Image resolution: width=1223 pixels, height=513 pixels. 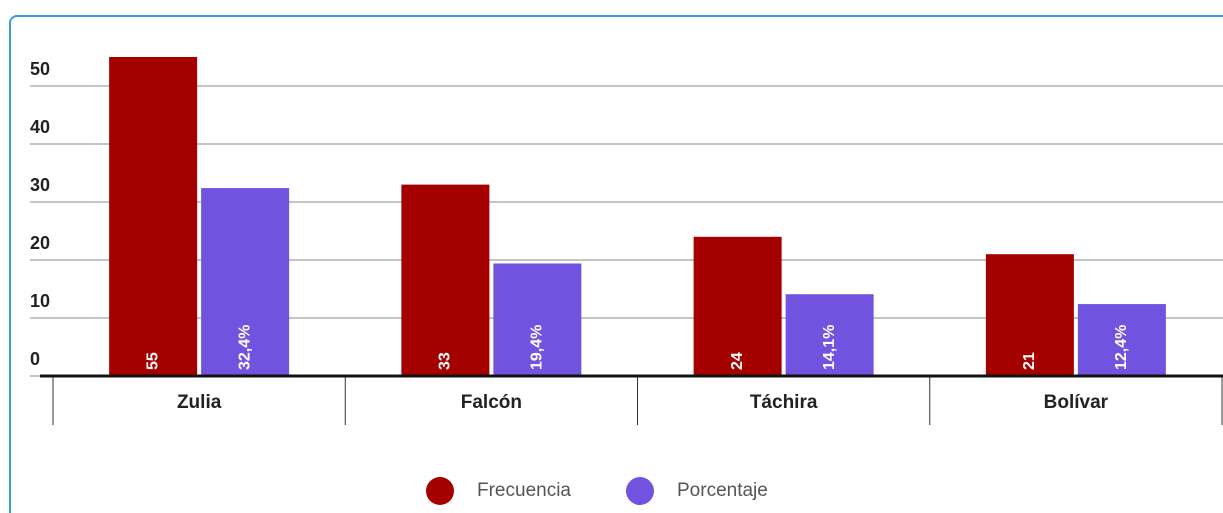 What do you see at coordinates (40, 243) in the screenshot?
I see `y-tick-label: 20` at bounding box center [40, 243].